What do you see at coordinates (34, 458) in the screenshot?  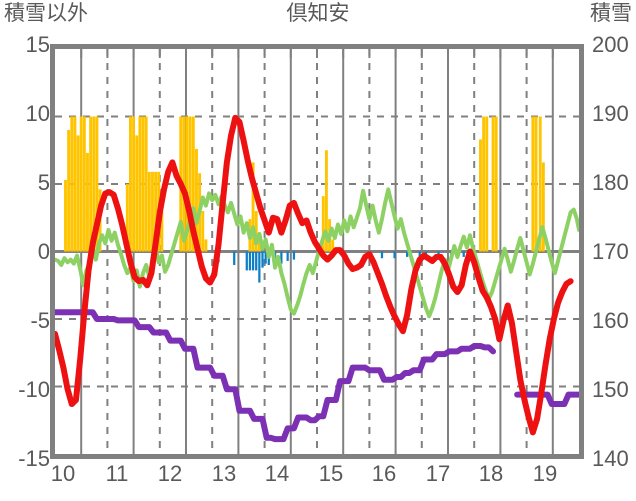 I see `y-axis-left-tick-6: -15` at bounding box center [34, 458].